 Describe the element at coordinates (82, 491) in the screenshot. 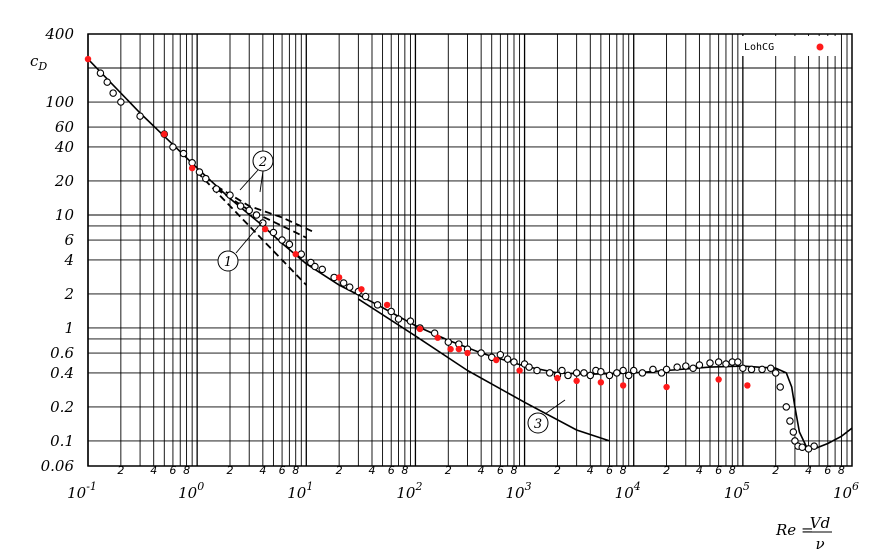

I see `x-tick-label: 10⁻¹` at that location.